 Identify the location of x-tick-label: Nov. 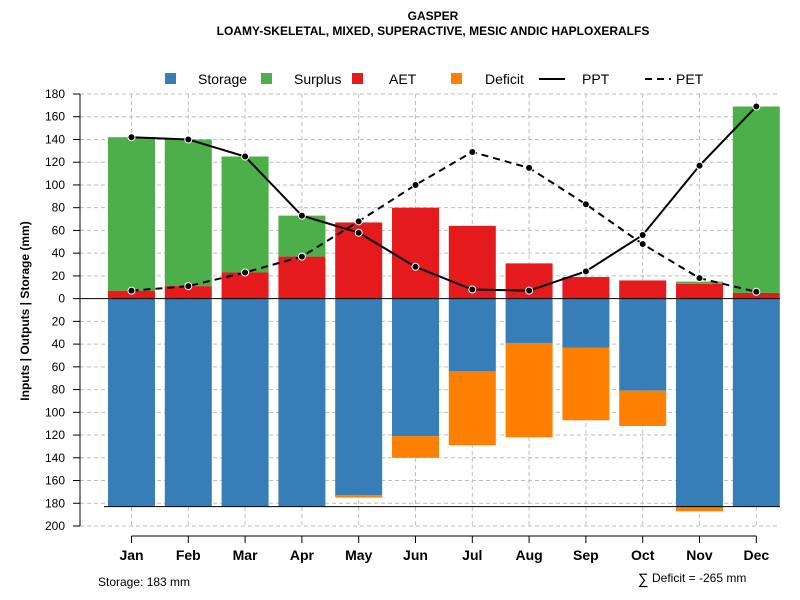
(699, 555).